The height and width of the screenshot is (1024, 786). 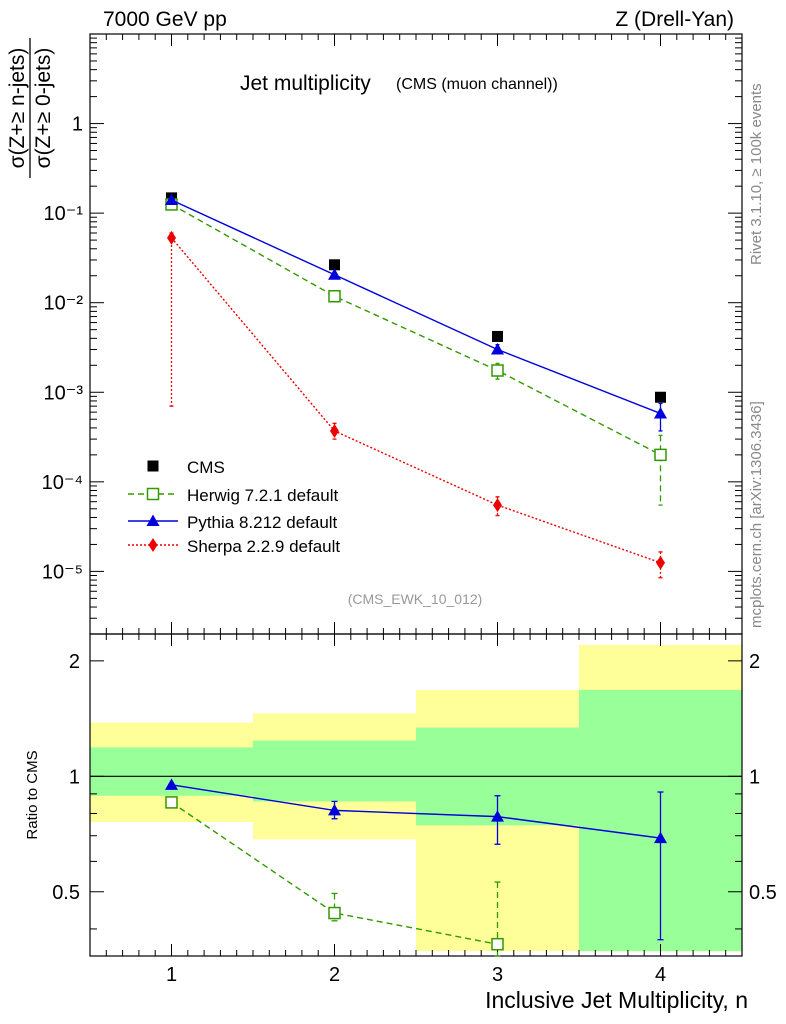 I want to click on ratio-y-tick-label-right: 1, so click(x=754, y=777).